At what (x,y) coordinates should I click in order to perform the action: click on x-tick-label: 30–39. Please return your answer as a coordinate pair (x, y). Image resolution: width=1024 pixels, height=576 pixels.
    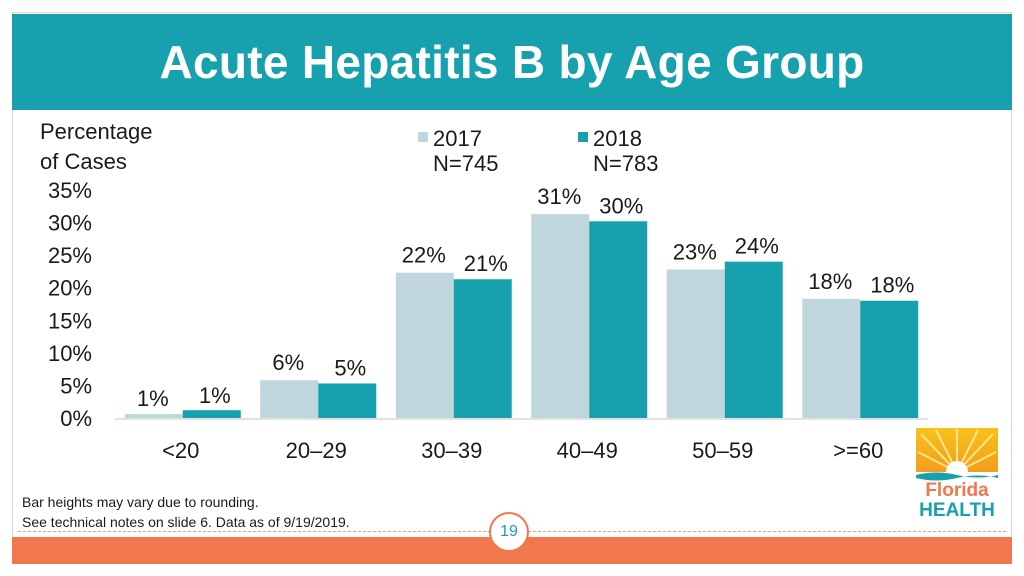
    Looking at the image, I should click on (451, 450).